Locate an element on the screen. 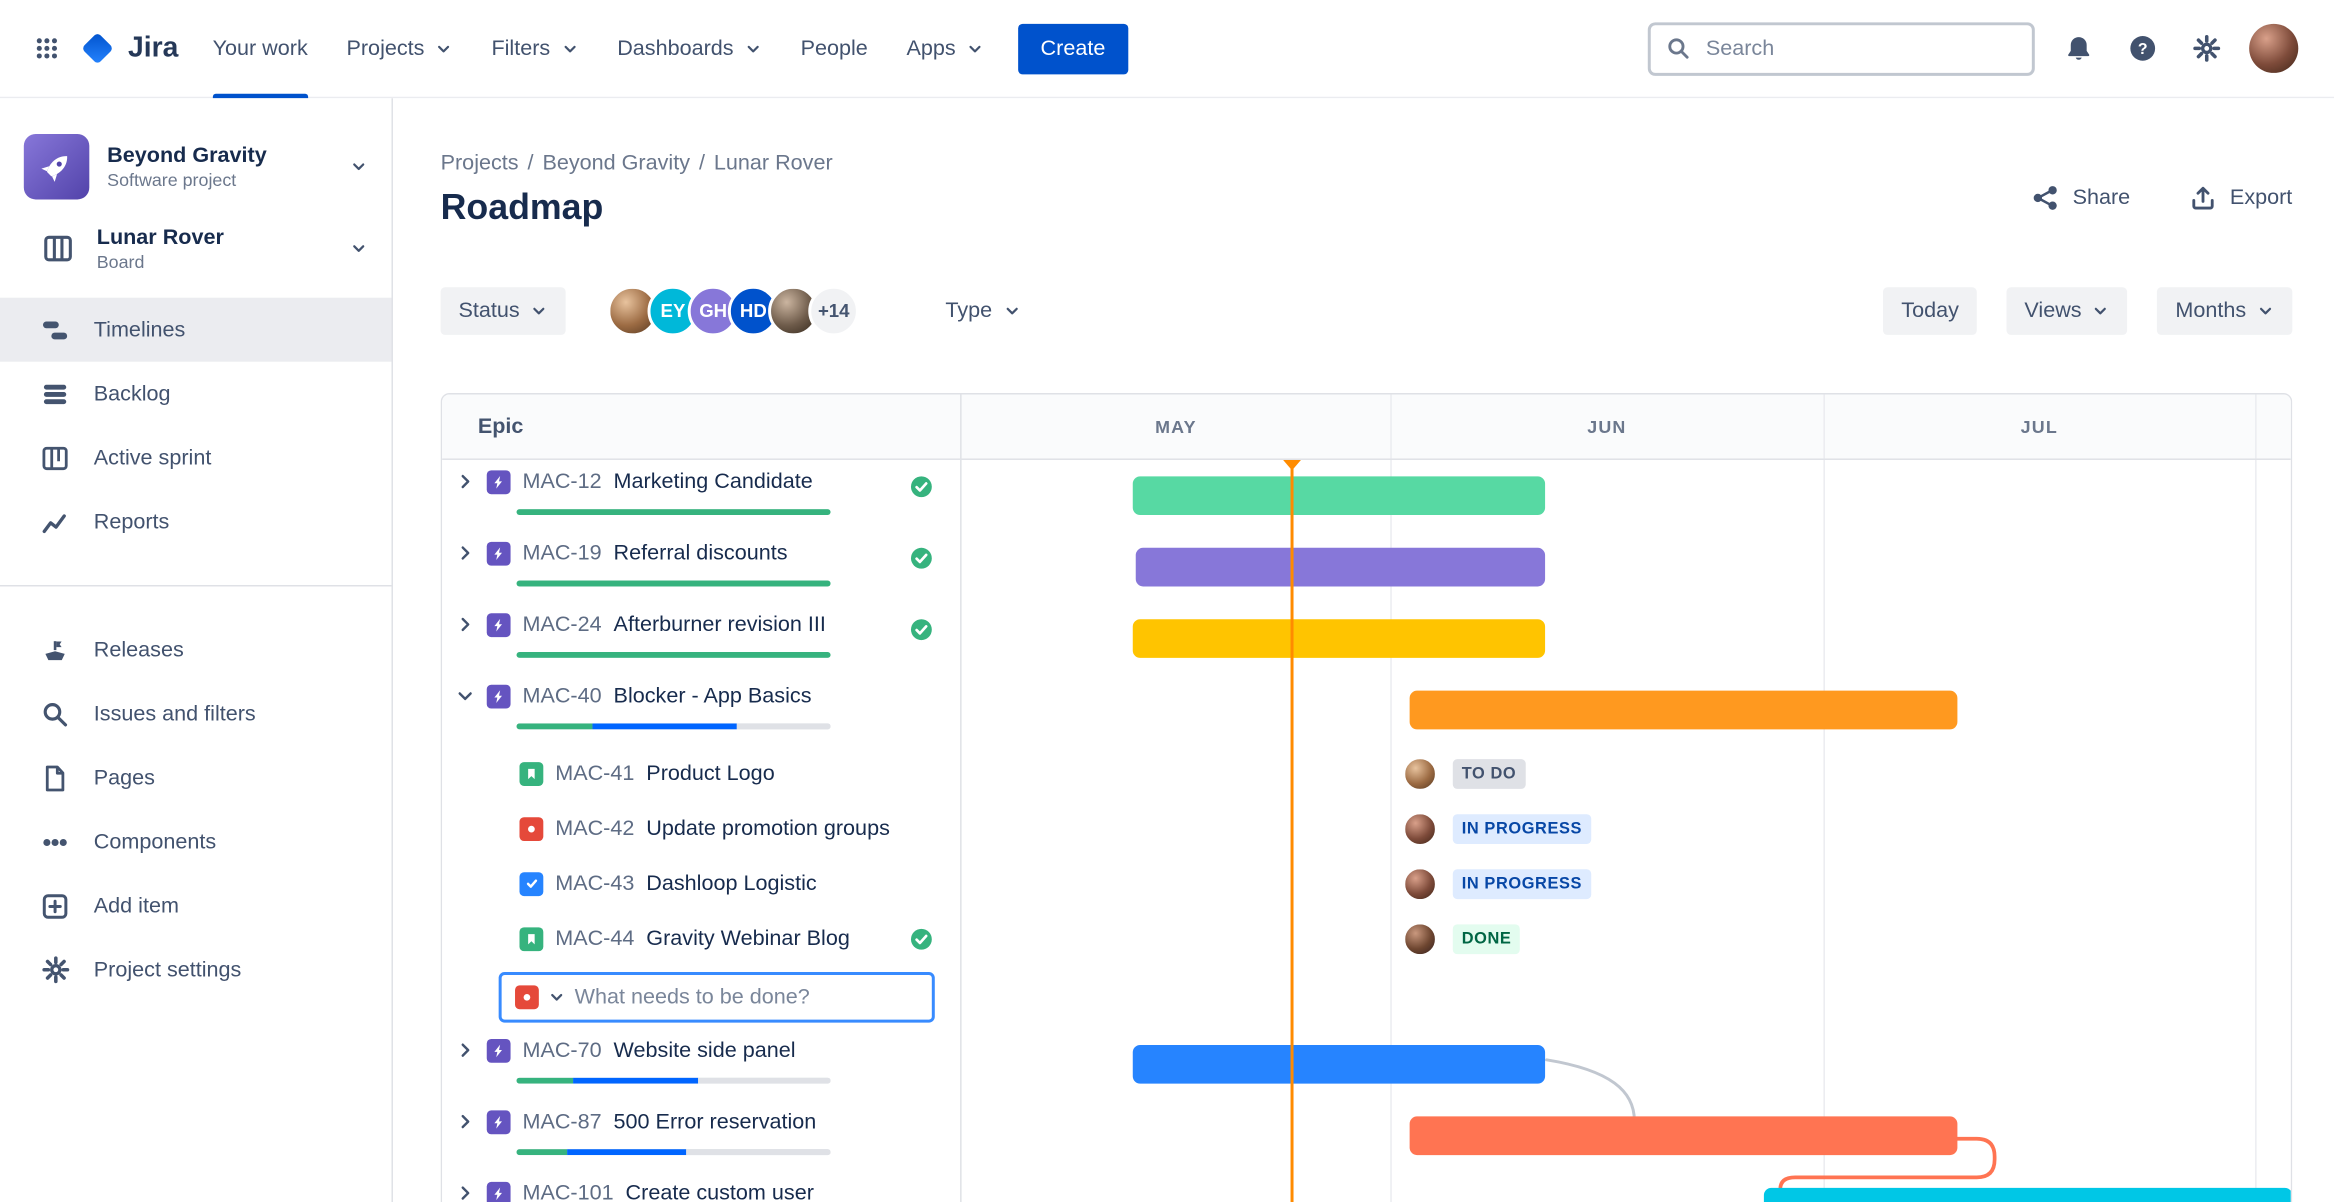  sidebar-item-label: Timelines is located at coordinates (139, 329).